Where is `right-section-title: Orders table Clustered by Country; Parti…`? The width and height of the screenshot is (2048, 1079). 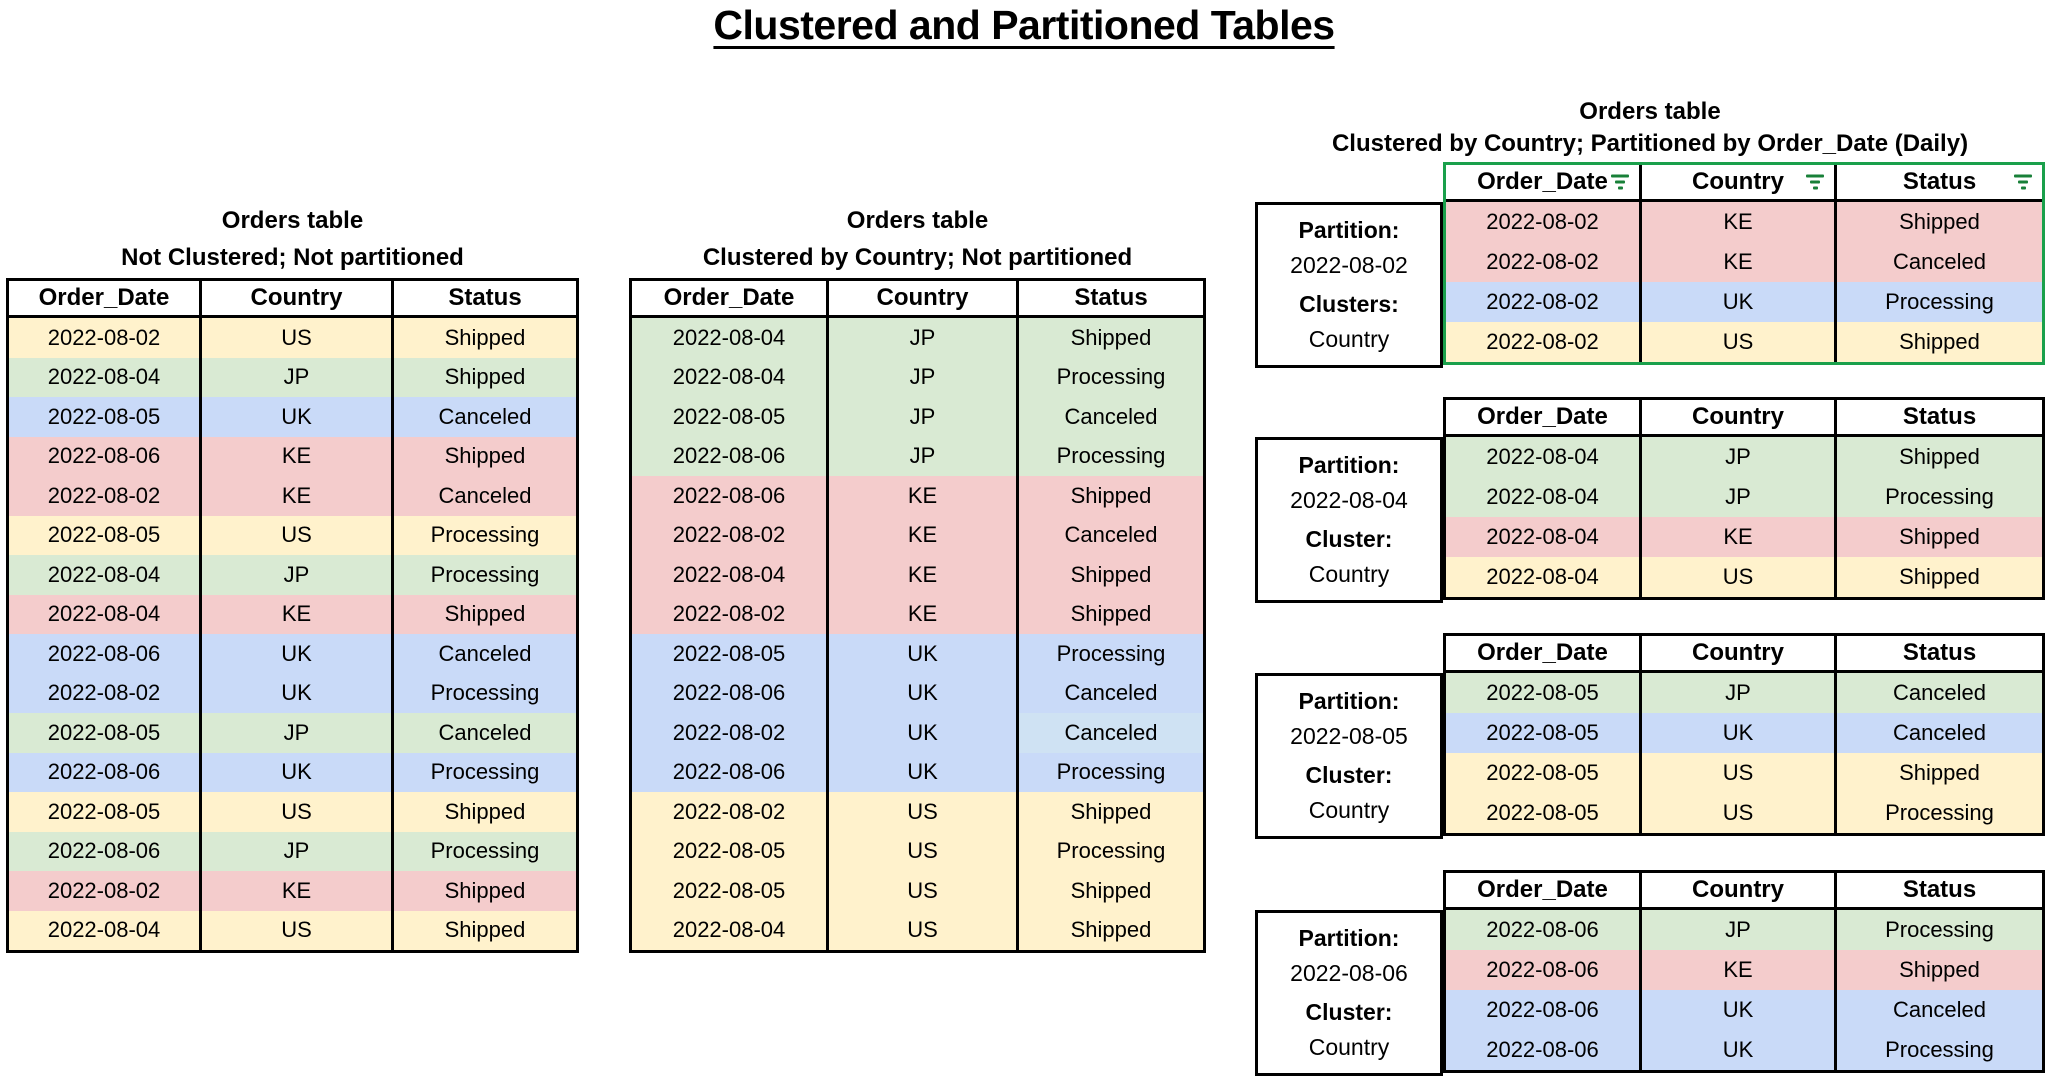
right-section-title: Orders table Clustered by Country; Parti… is located at coordinates (1650, 128).